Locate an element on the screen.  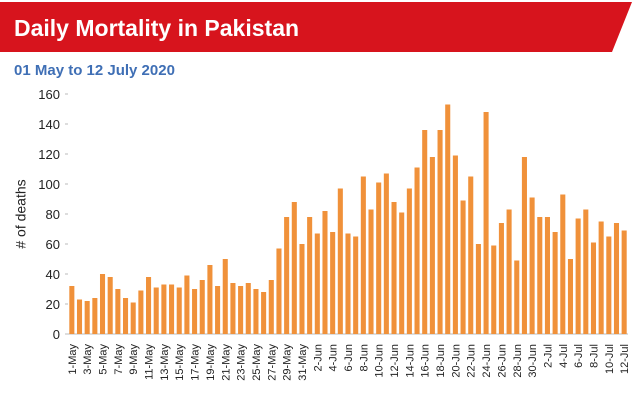
y-tick-label: 60 is located at coordinates (53, 244).